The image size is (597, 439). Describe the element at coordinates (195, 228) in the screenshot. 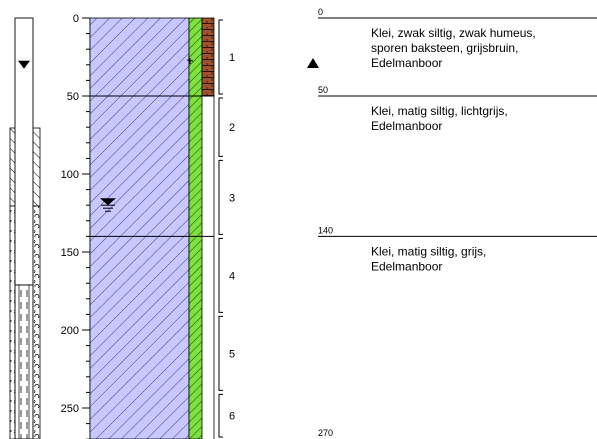

I see `sand-admixture-strip` at that location.